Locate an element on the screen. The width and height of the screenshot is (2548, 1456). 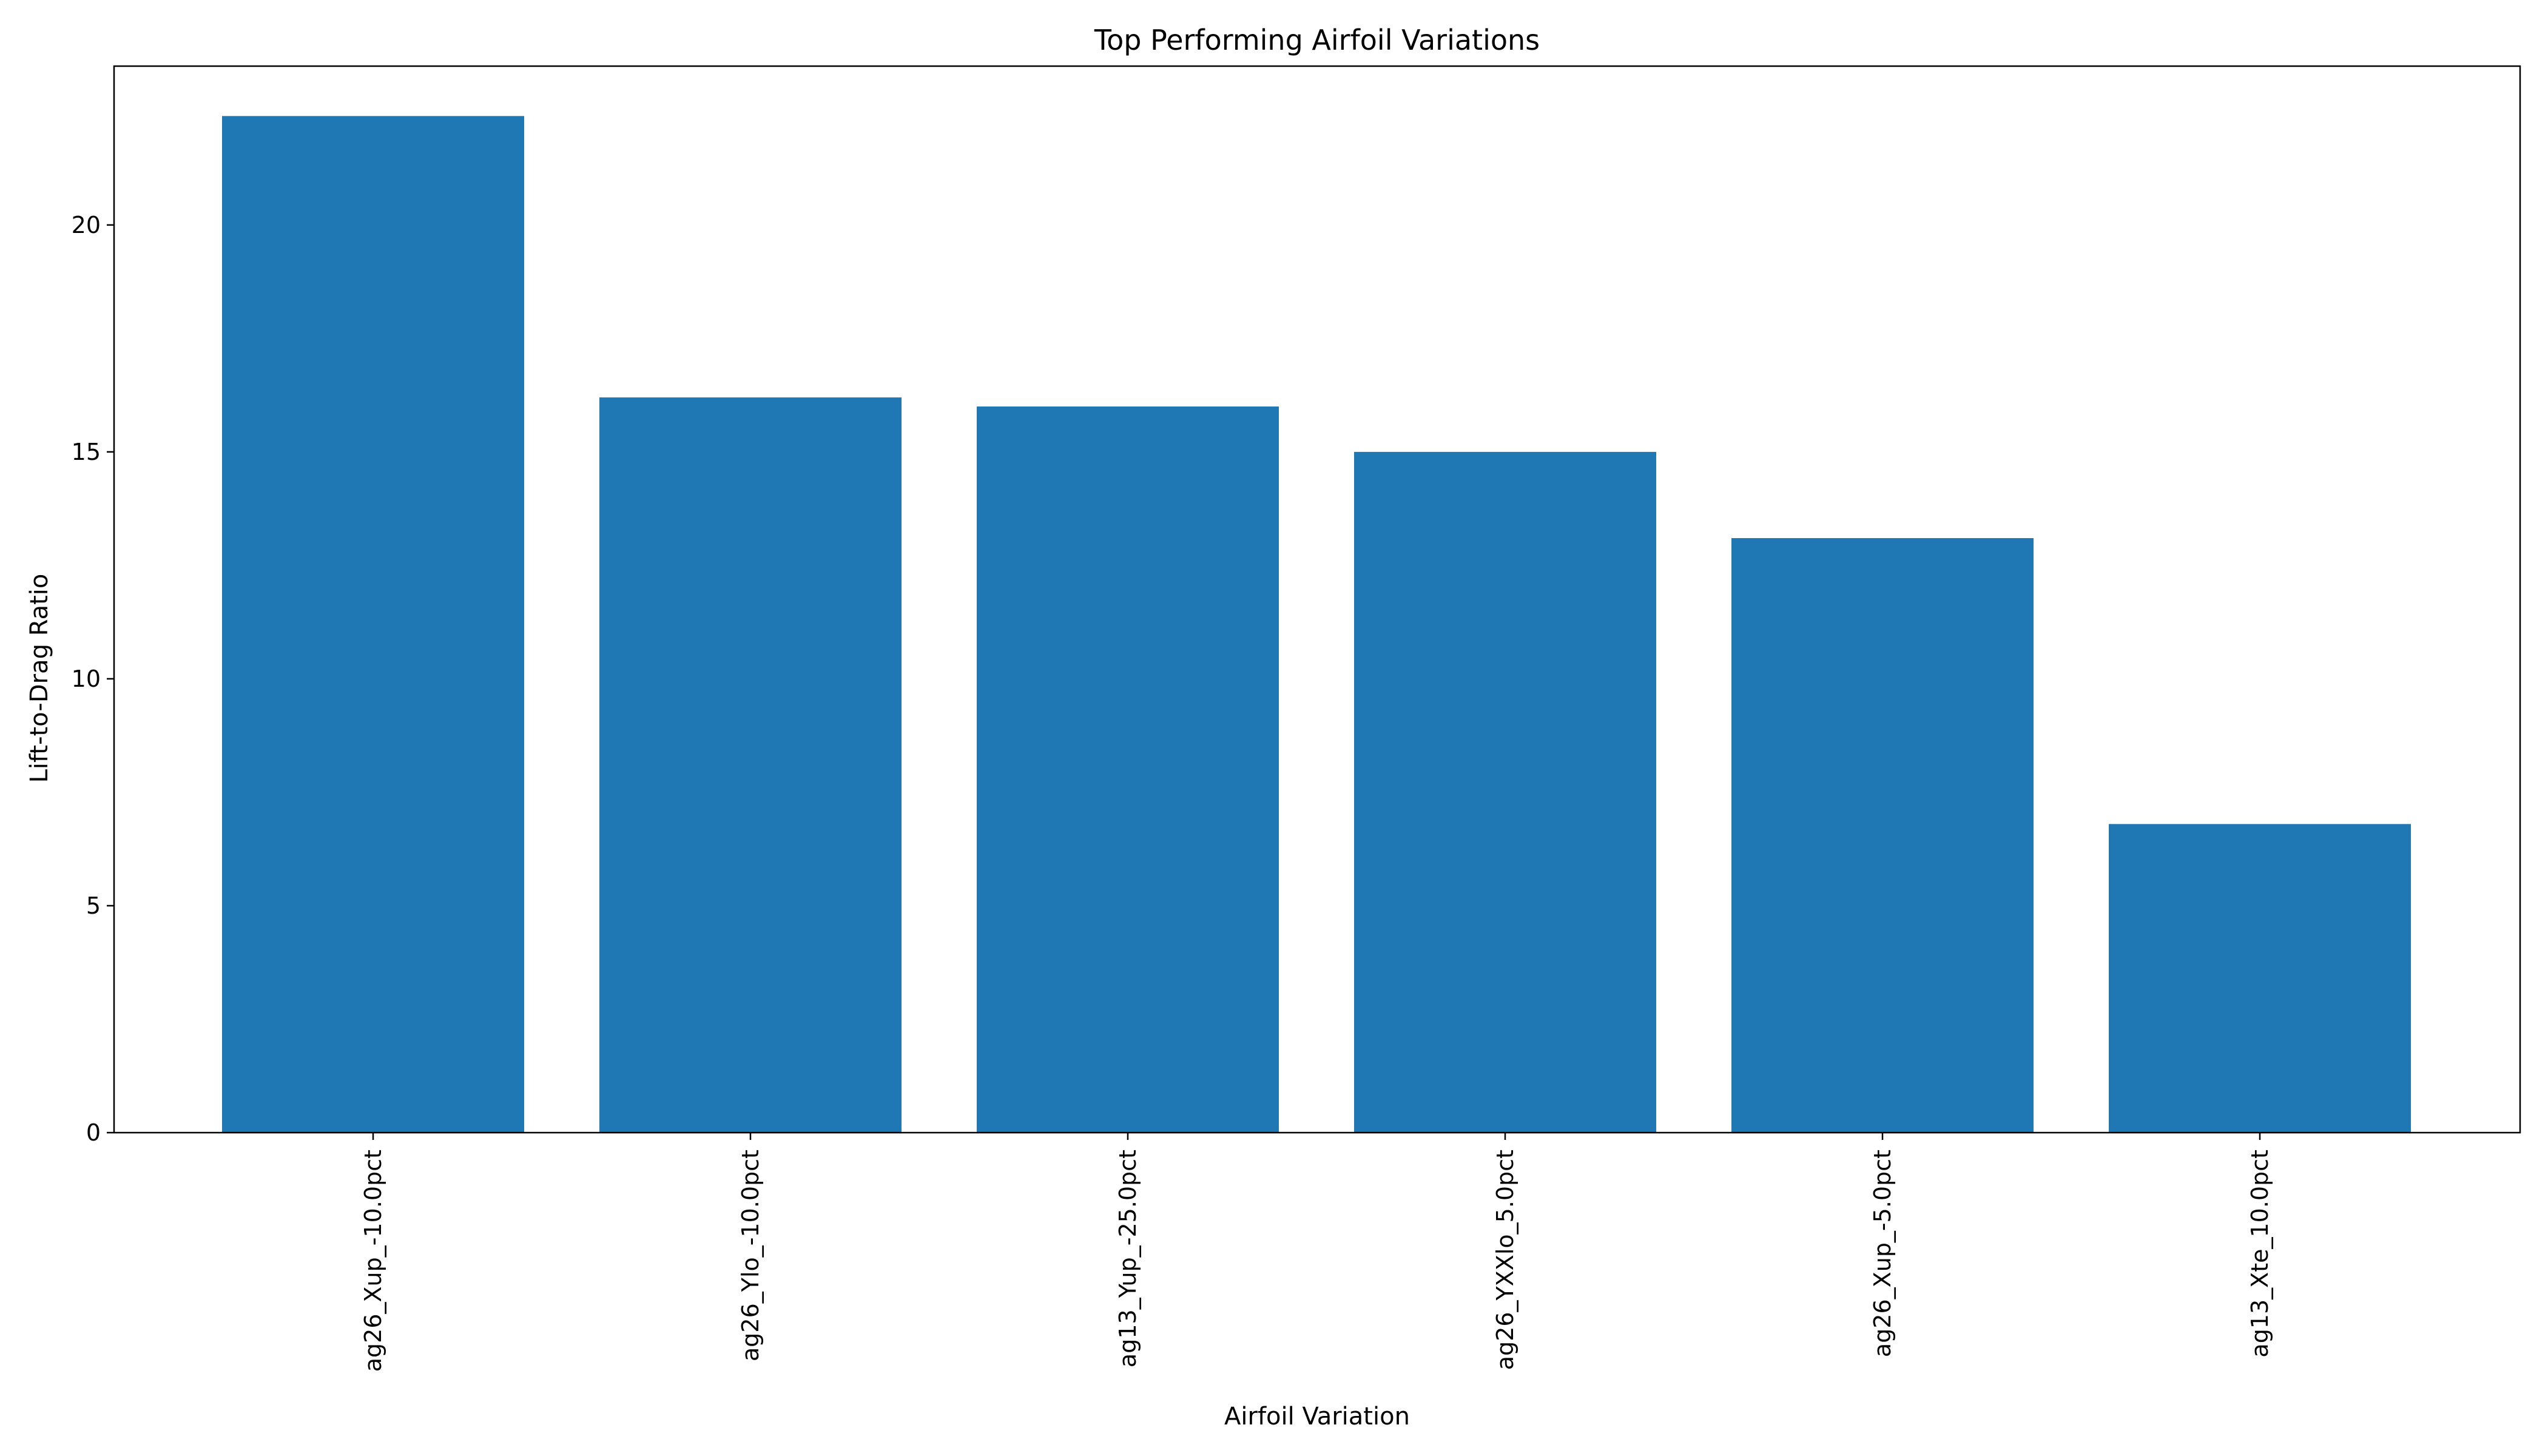
x-tick-label: ag13_Yup_-25.0pct is located at coordinates (1127, 1258).